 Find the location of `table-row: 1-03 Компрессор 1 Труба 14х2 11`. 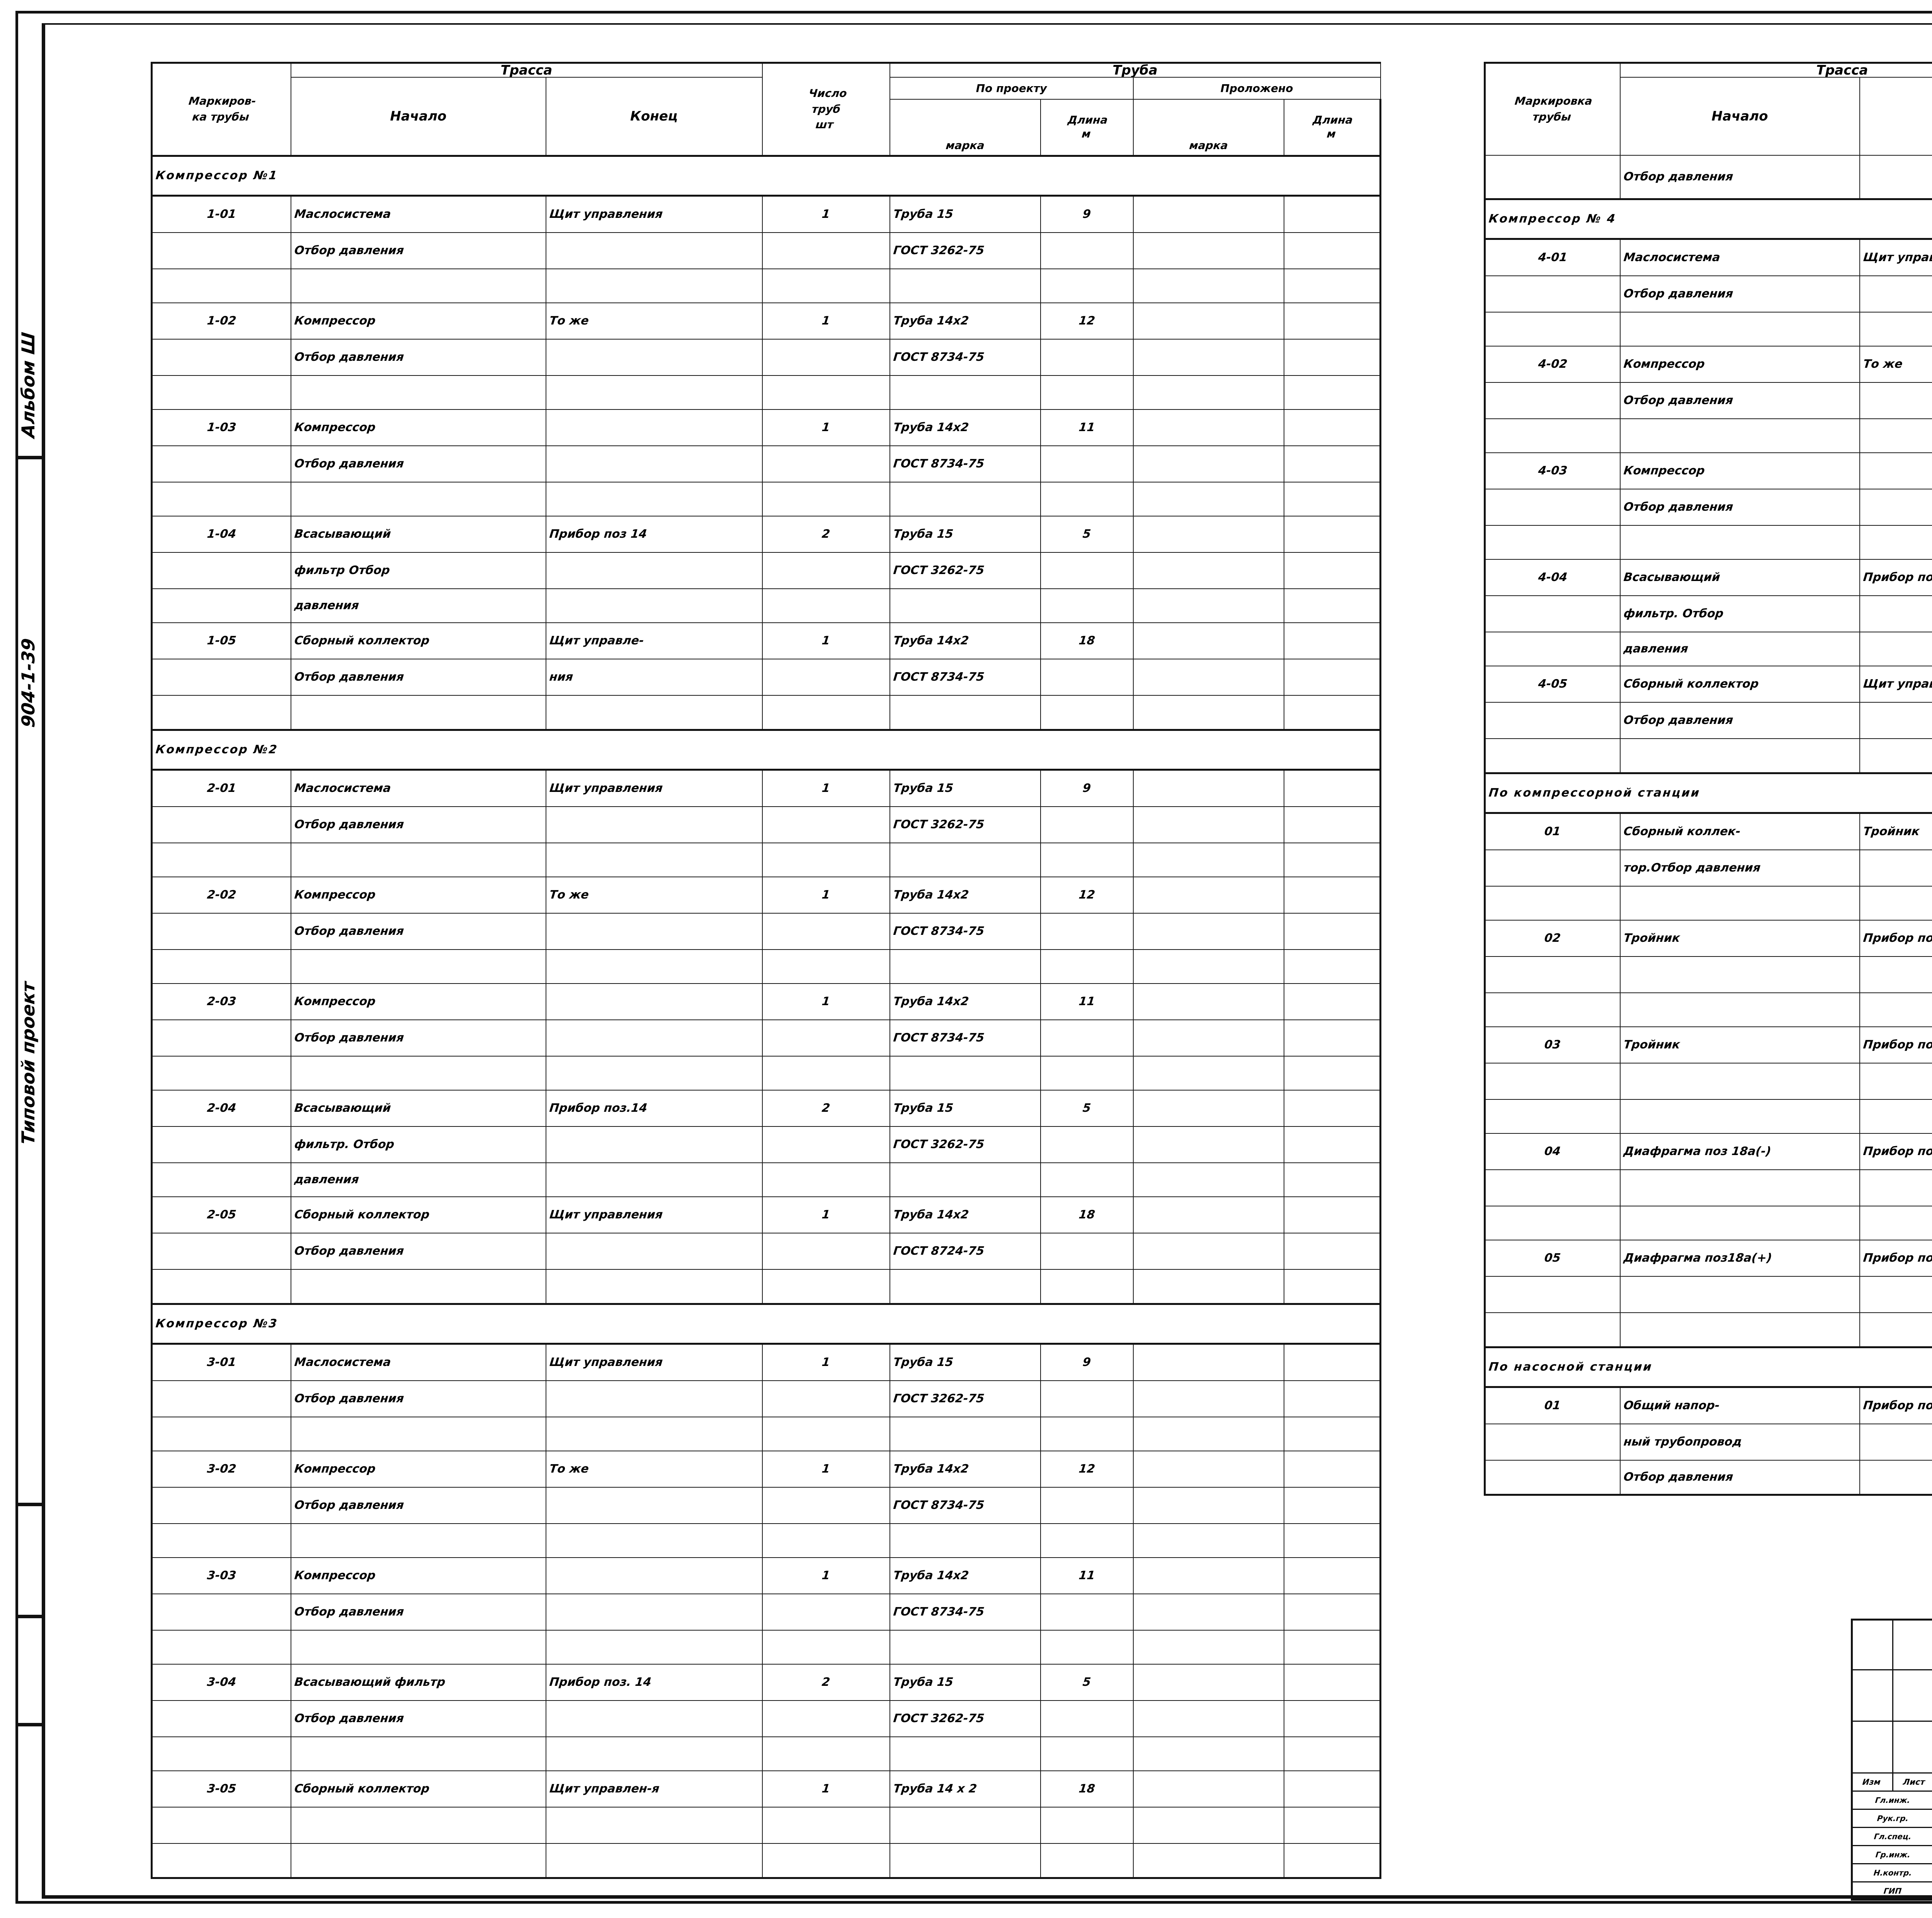

table-row: 1-03 Компрессор 1 Труба 14х2 11 is located at coordinates (766, 427).